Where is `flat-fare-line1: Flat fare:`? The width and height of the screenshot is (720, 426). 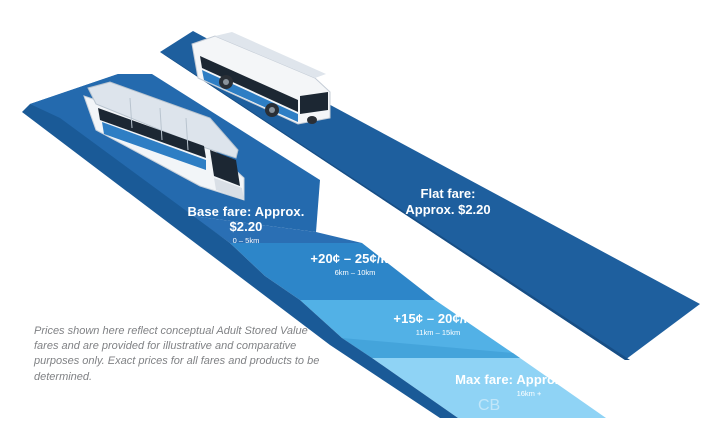
flat-fare-line1: Flat fare: is located at coordinates (448, 193).